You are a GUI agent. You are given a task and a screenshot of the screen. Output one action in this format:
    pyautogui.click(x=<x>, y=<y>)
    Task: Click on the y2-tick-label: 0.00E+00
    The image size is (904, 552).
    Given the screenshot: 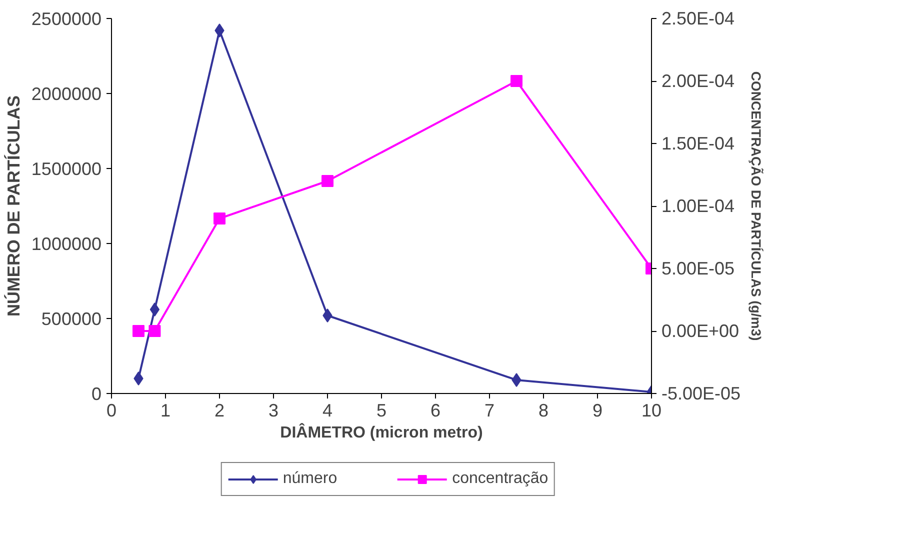 What is the action you would take?
    pyautogui.click(x=701, y=331)
    